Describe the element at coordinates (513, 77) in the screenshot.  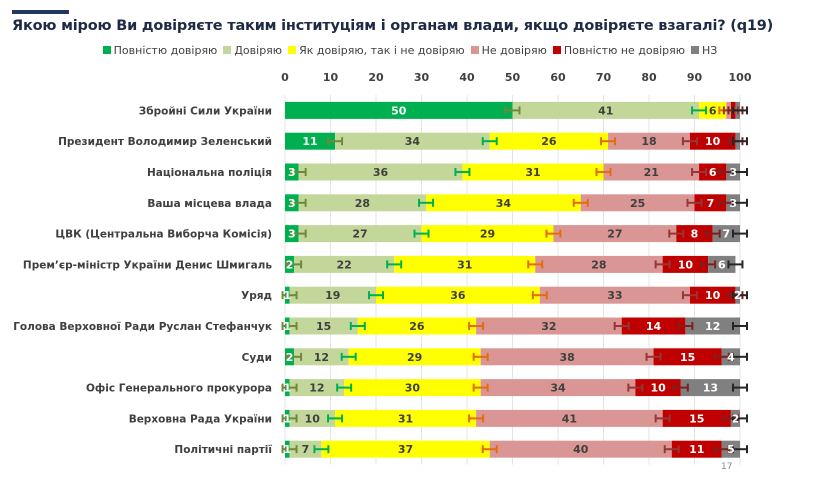
I see `x-tick-label: 50` at that location.